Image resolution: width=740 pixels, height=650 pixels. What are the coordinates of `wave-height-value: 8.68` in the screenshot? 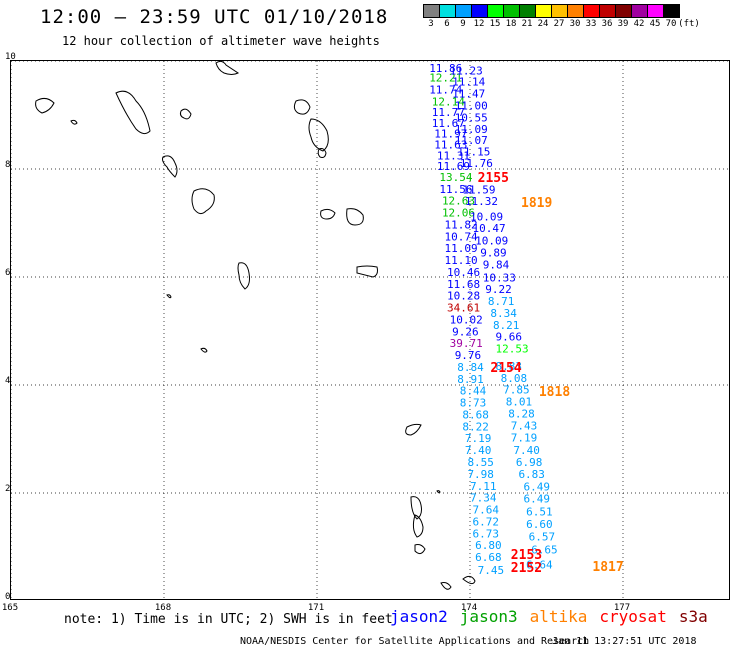 It's located at (475, 414).